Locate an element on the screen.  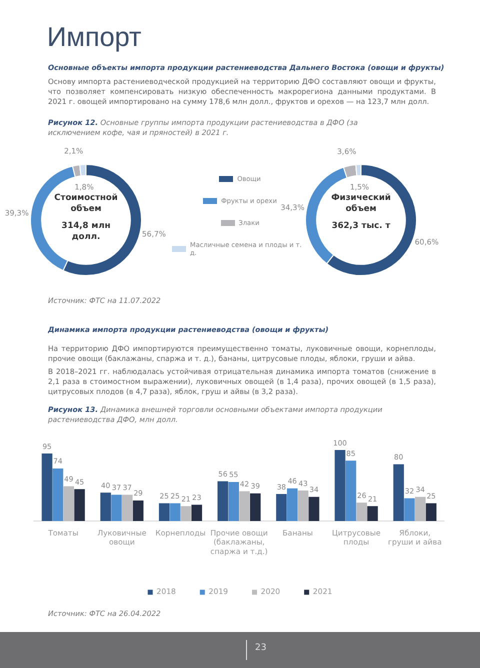
text: 362,3 тыс. т is located at coordinates (361, 226).